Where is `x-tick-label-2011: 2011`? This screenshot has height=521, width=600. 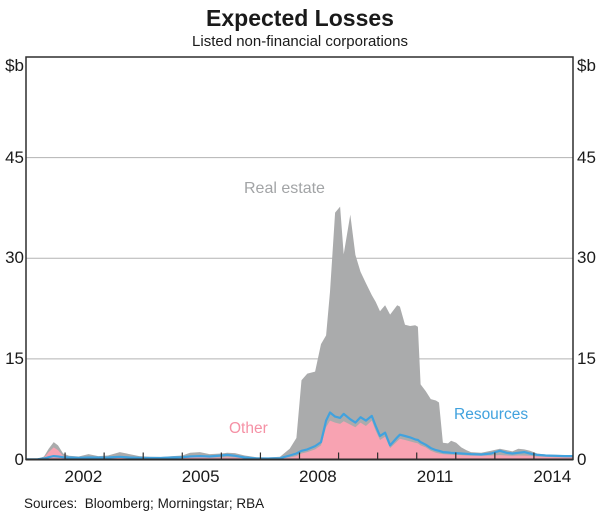
x-tick-label-2011: 2011 is located at coordinates (435, 476).